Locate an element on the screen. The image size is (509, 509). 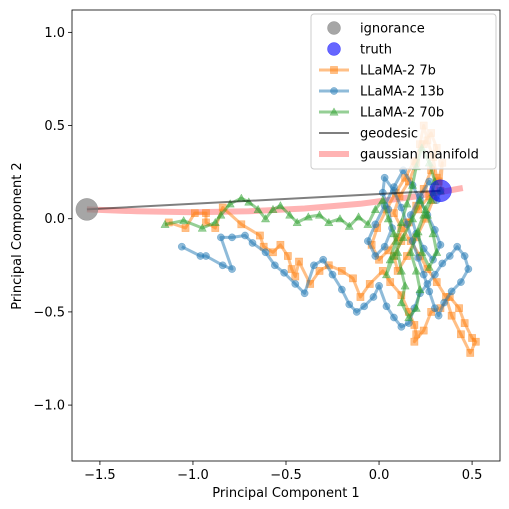
legend-label: LLaMA-2 70b is located at coordinates (402, 113).